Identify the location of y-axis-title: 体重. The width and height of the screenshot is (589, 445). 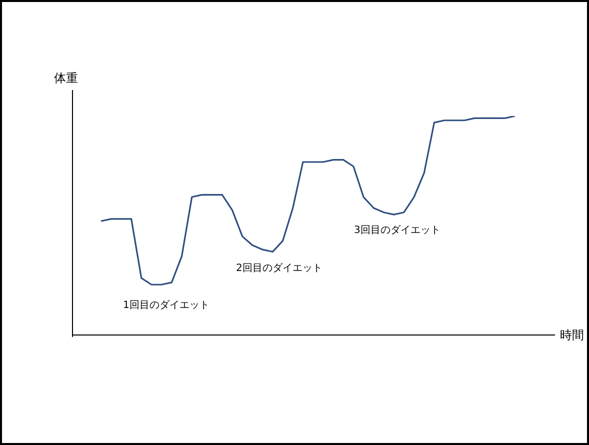
(66, 78).